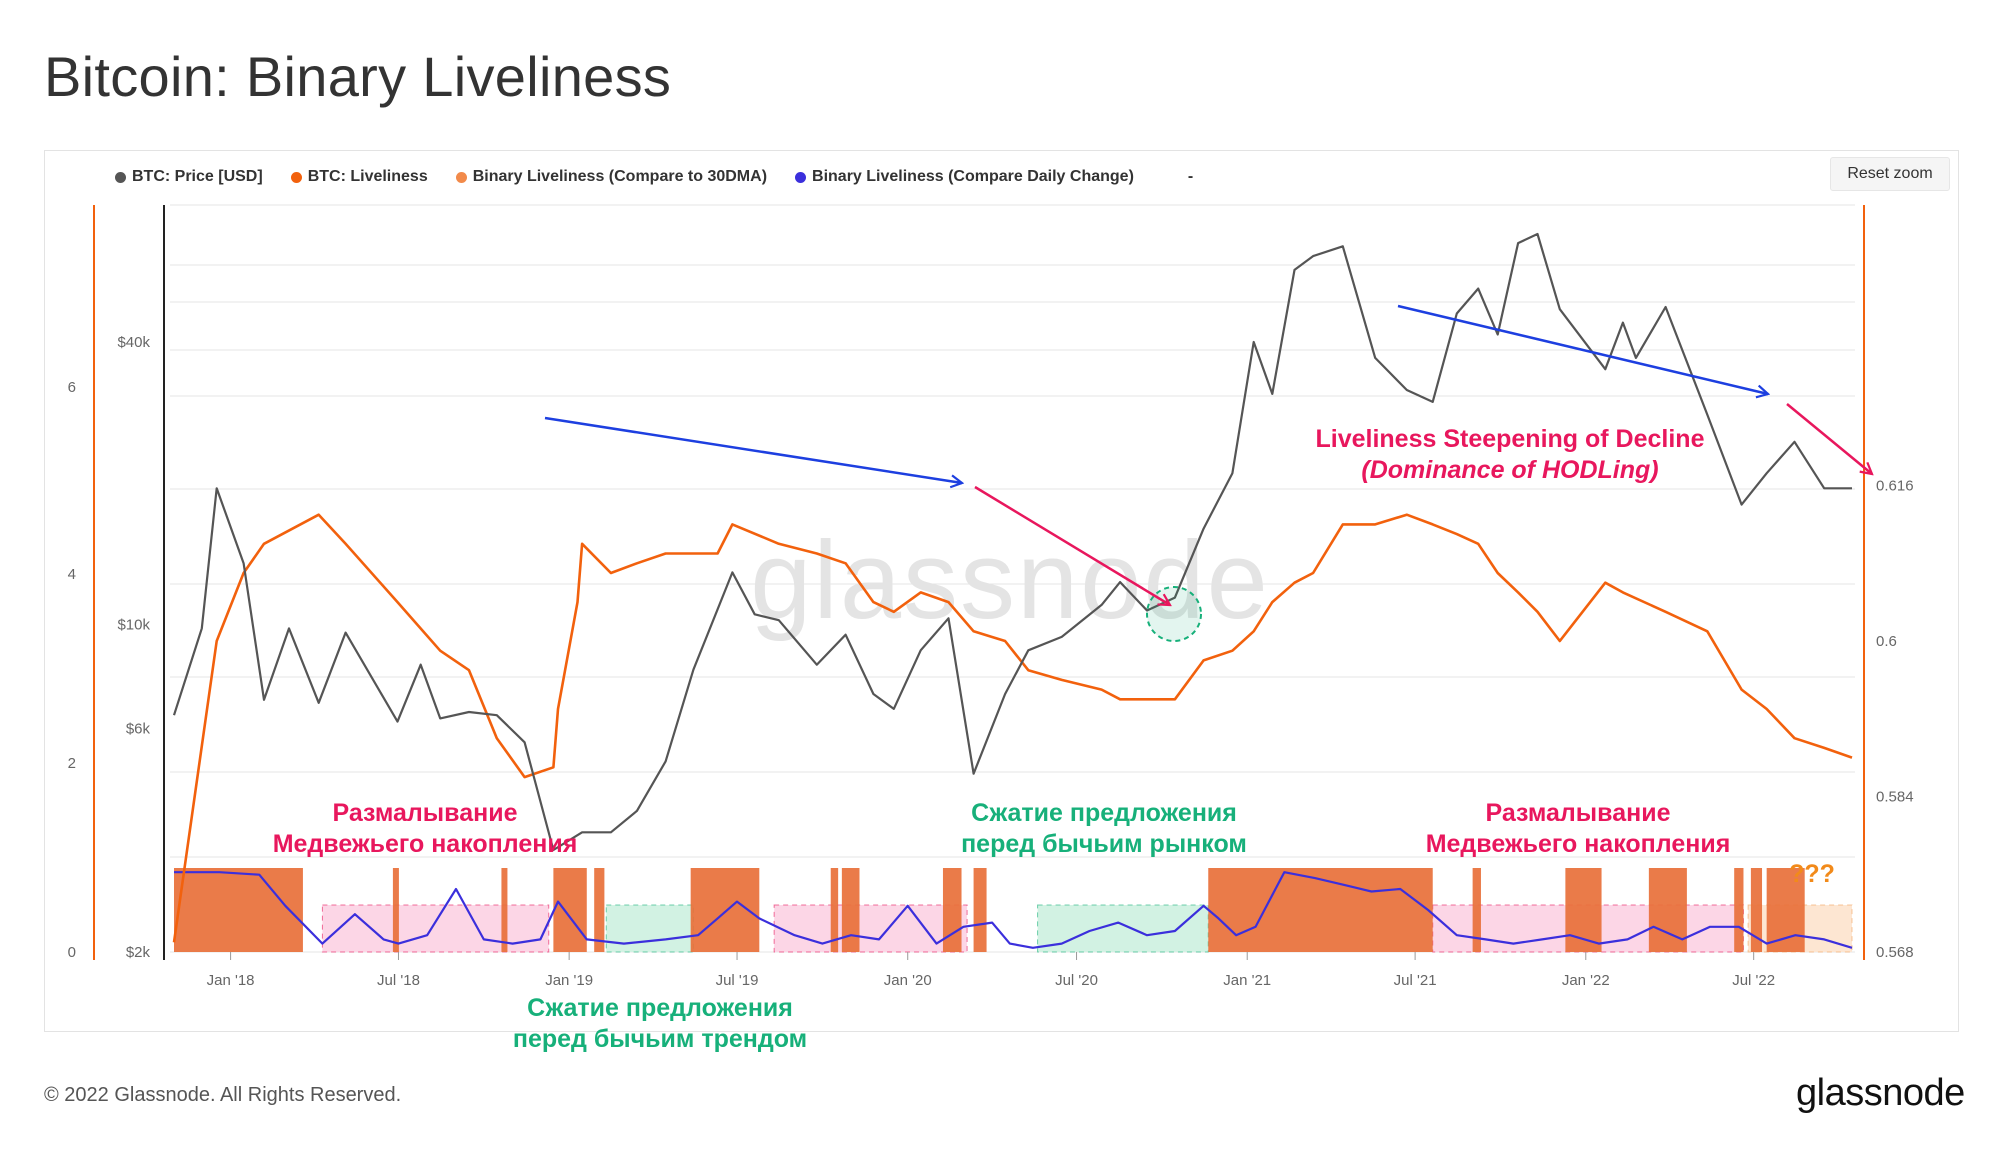 This screenshot has width=2000, height=1152. What do you see at coordinates (1586, 980) in the screenshot?
I see `x-tick-label: Jan '22` at bounding box center [1586, 980].